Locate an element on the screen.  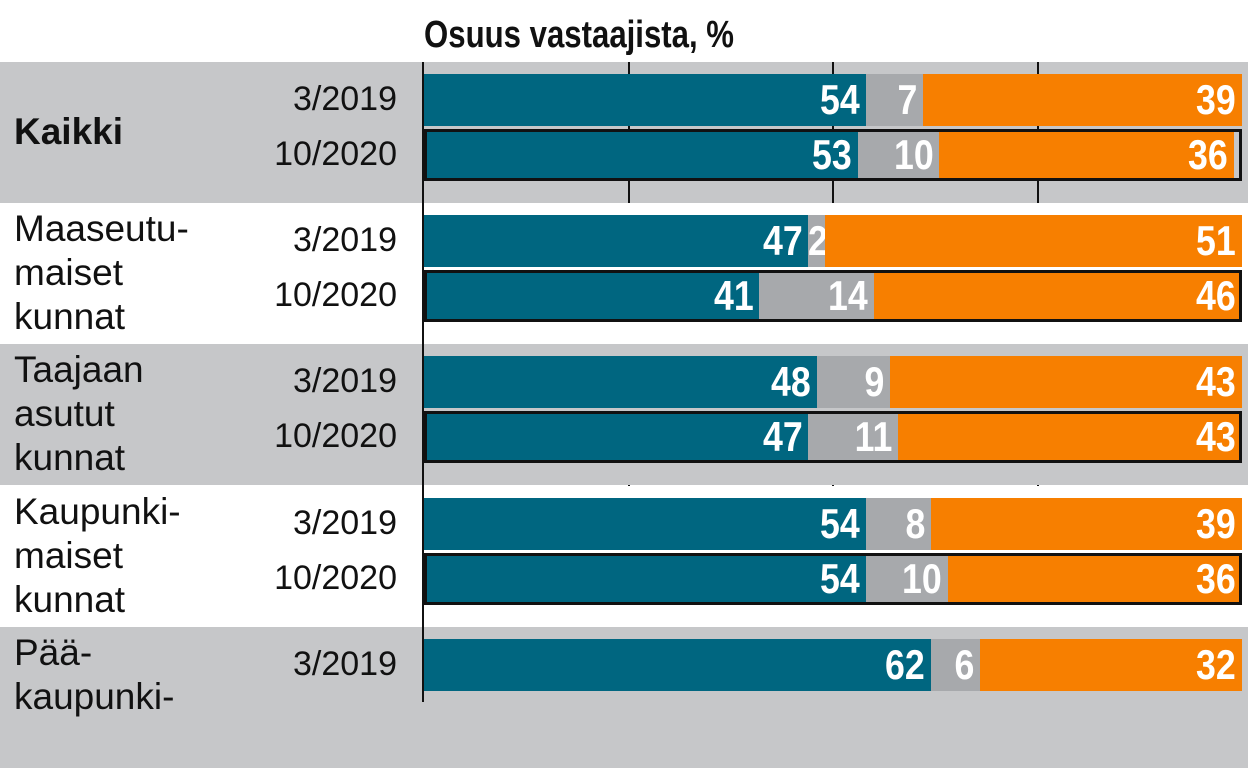
data-label: 8 is located at coordinates (915, 523).